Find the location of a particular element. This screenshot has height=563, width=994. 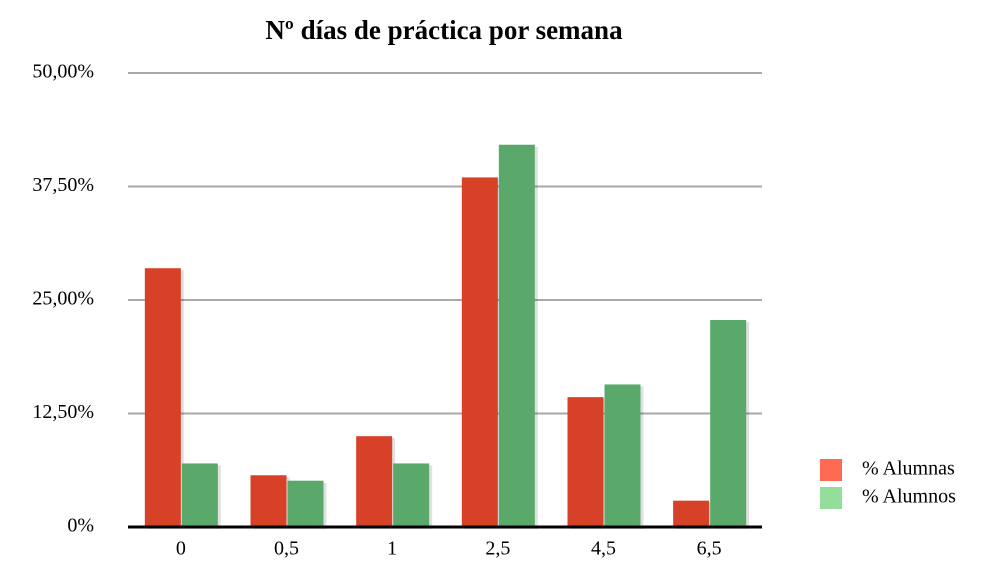

chart-title: Nº días de práctica por semana is located at coordinates (444, 30).